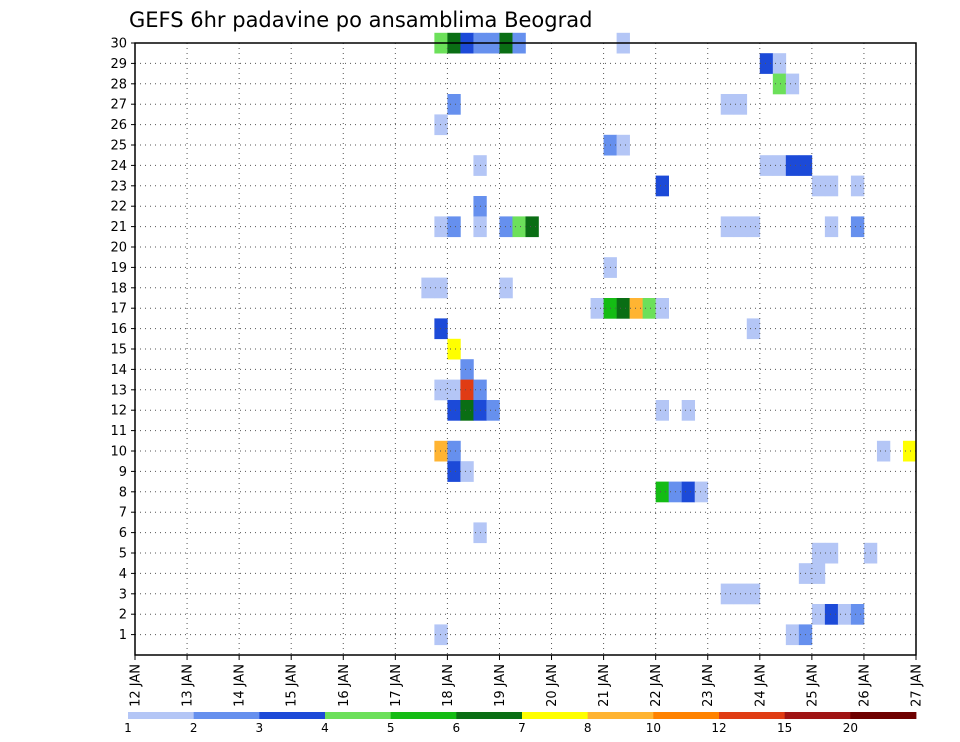 This screenshot has width=960, height=742. I want to click on x-tick-label: 22 JAN, so click(656, 685).